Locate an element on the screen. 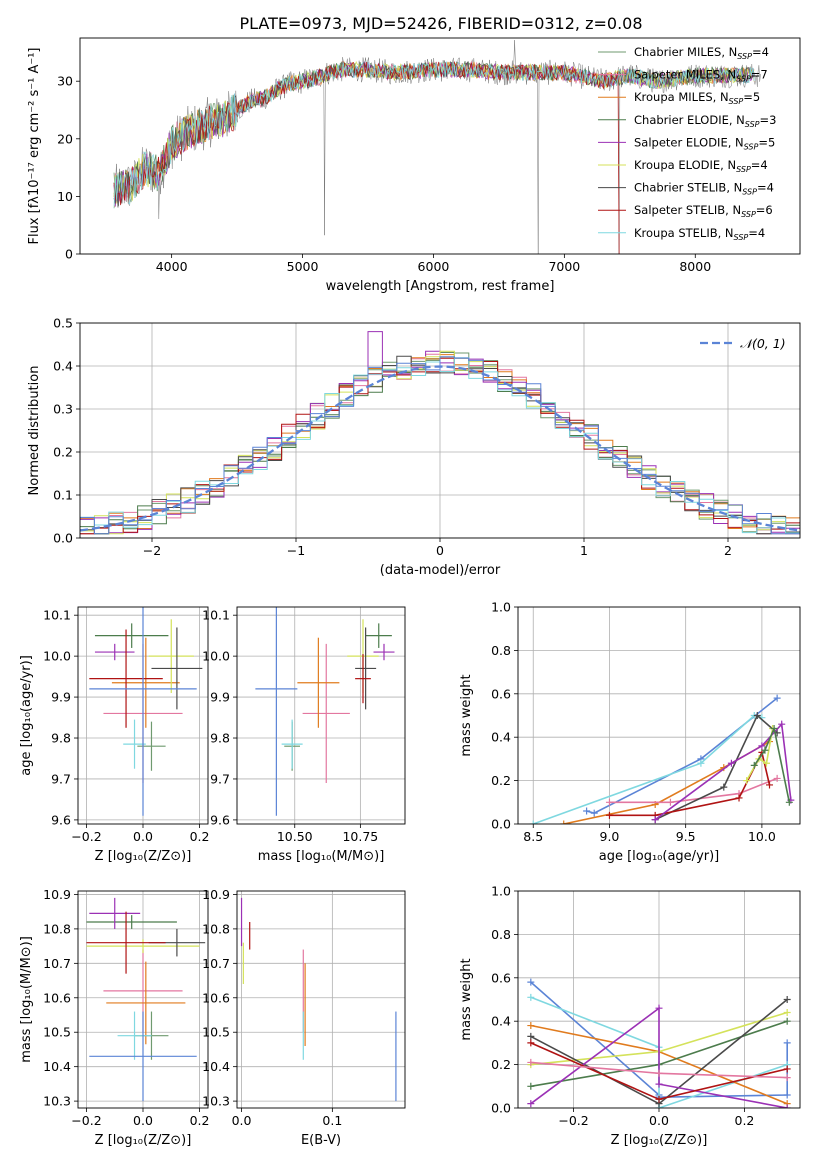 The width and height of the screenshot is (819, 1170). y-tick-label: 10.7 is located at coordinates (216, 963).